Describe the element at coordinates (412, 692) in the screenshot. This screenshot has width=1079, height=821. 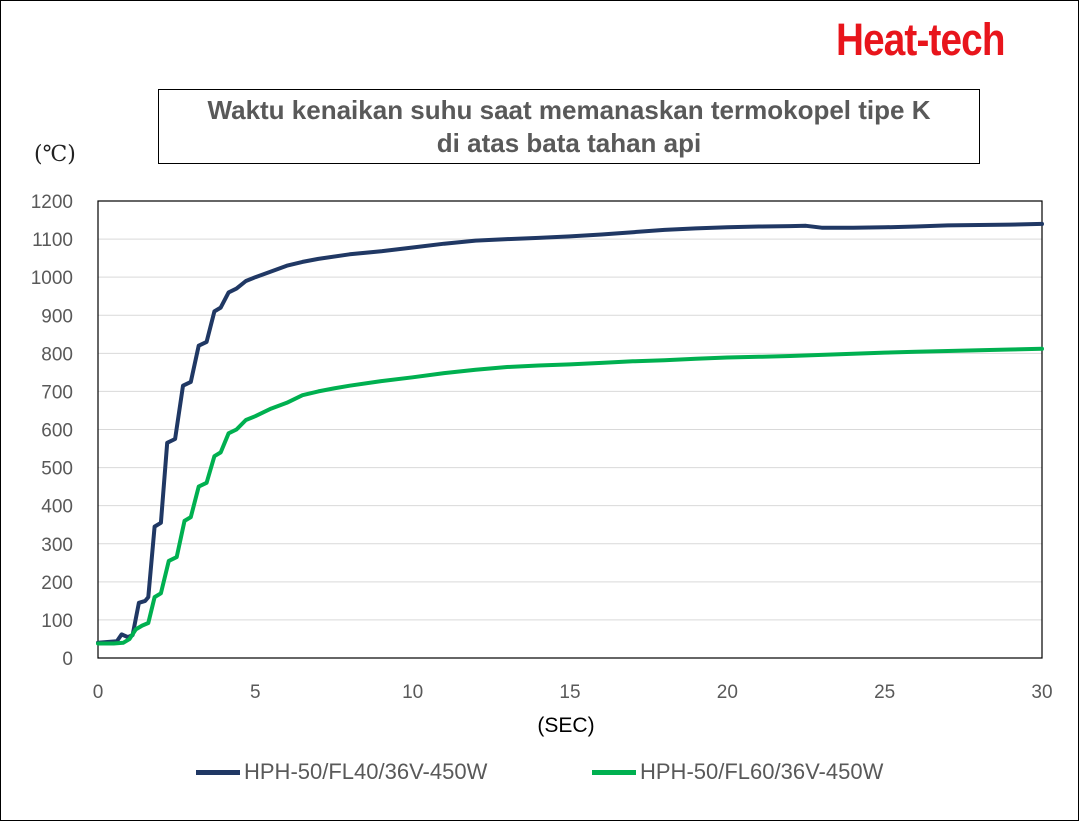
I see `x-tick-label-2: 10` at that location.